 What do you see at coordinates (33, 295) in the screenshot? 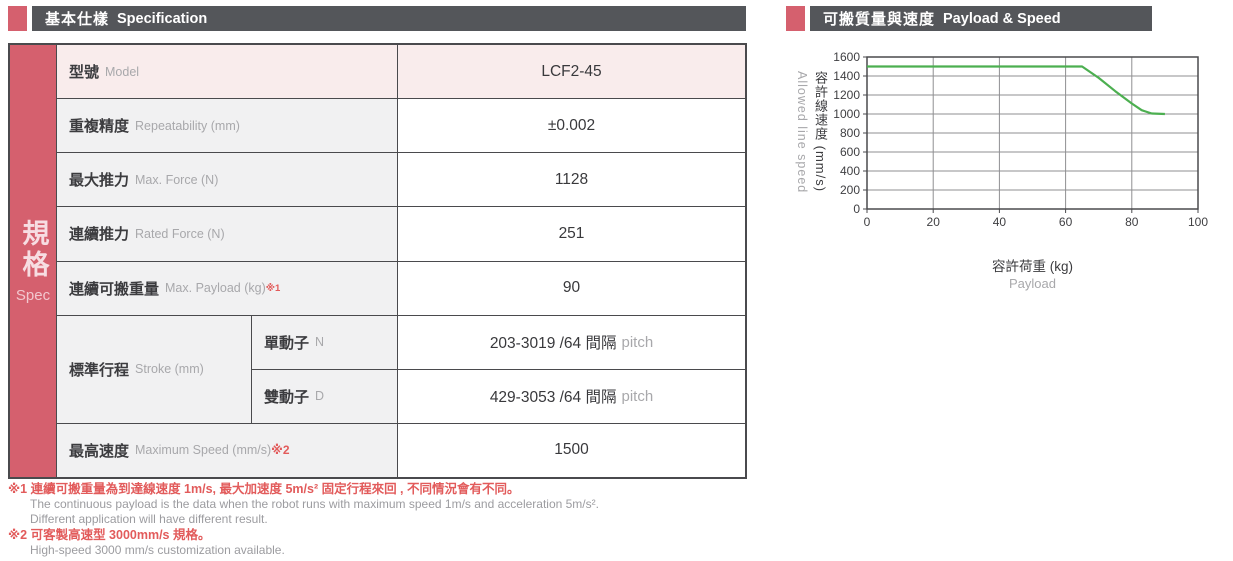
I see `sidebar-label-en: Spec` at bounding box center [33, 295].